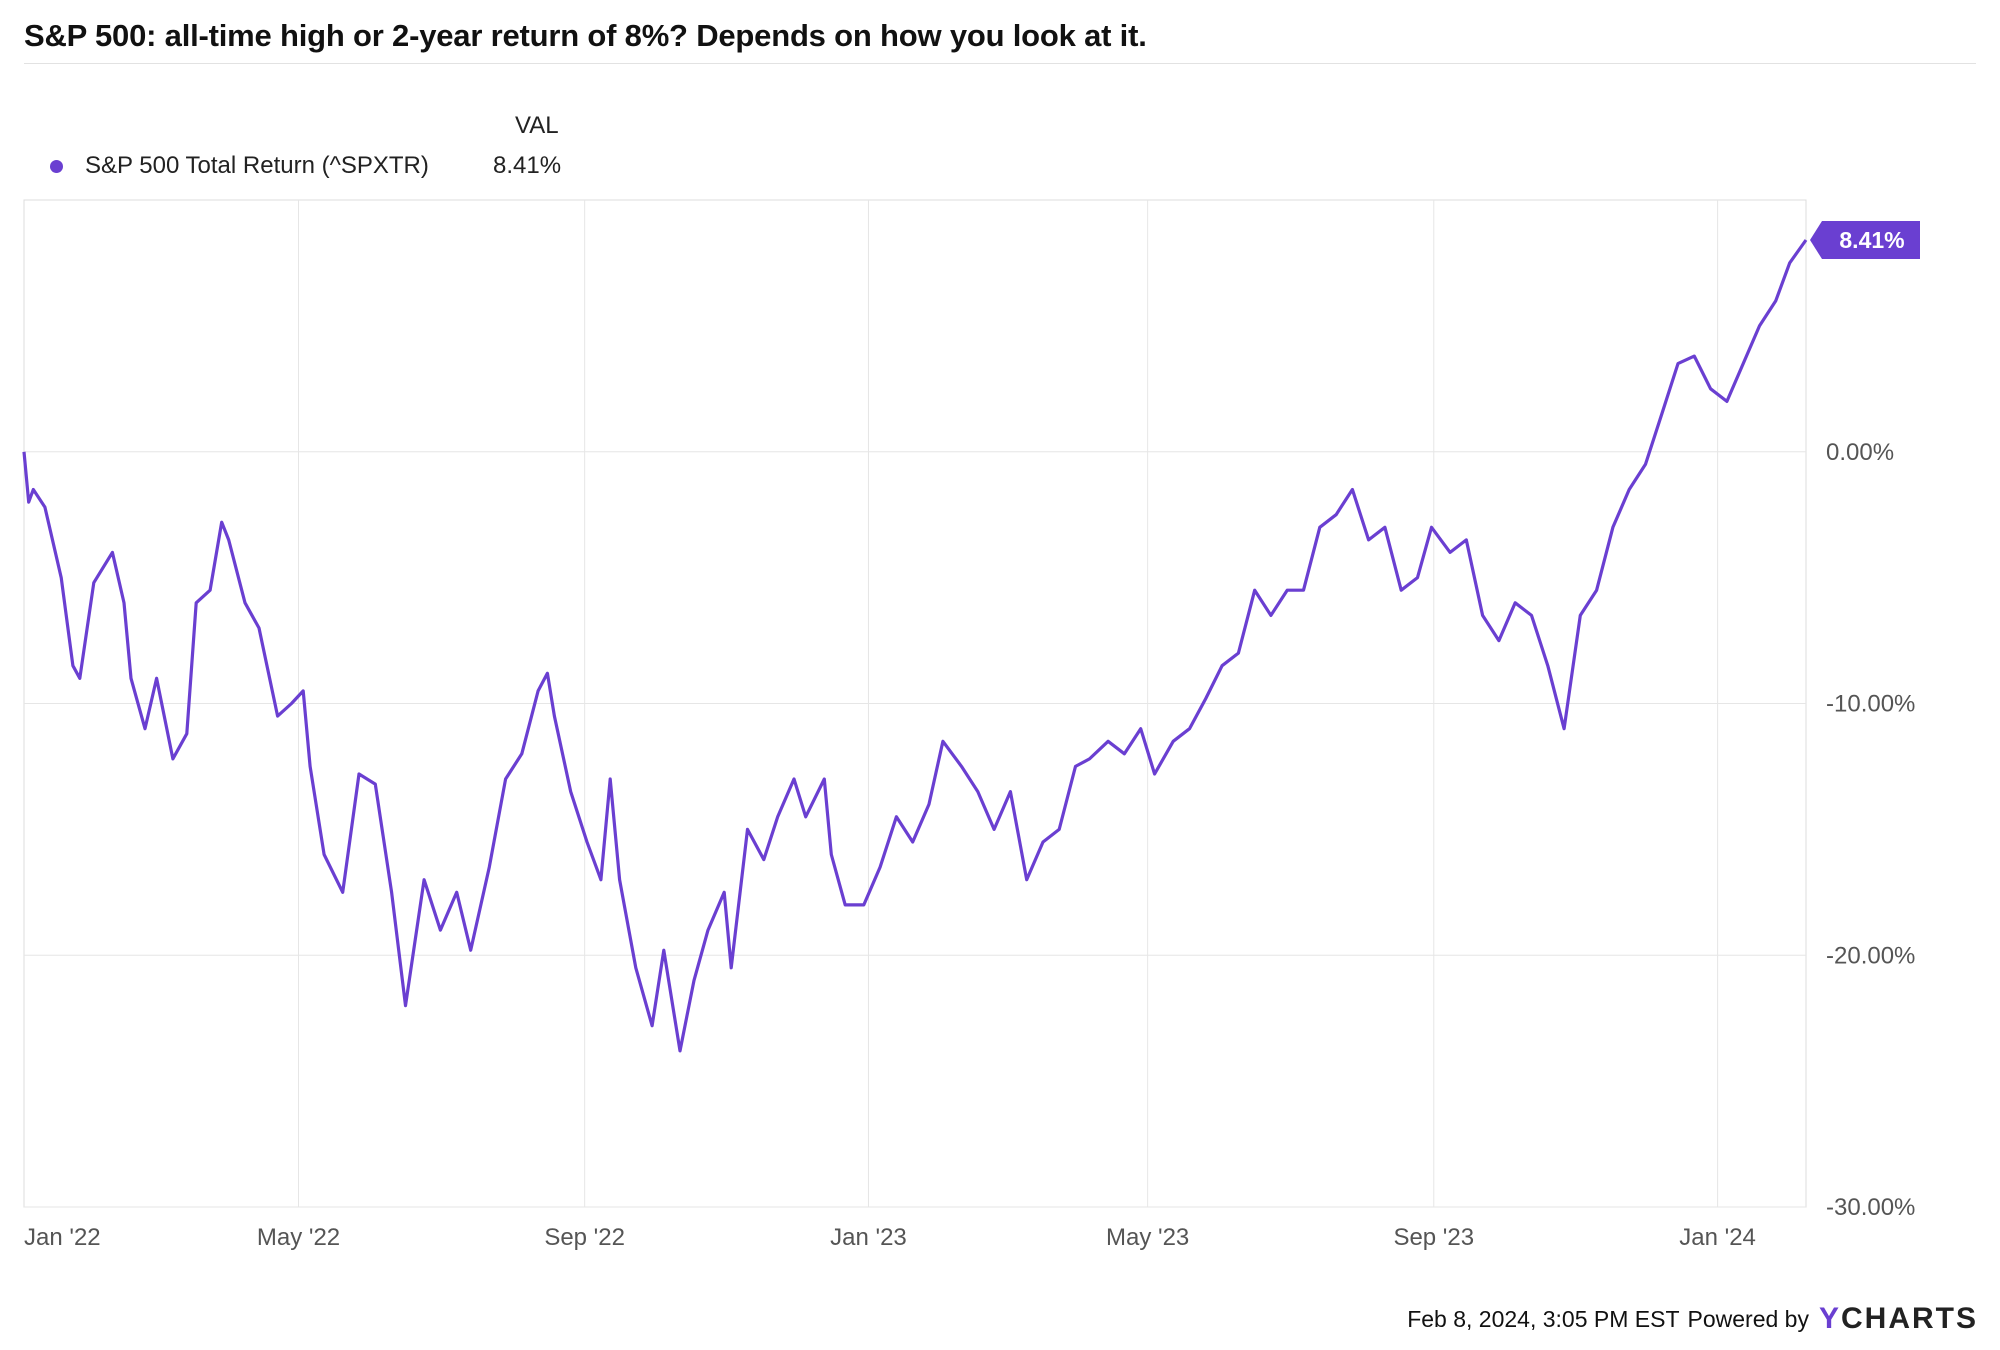  Describe the element at coordinates (56, 166) in the screenshot. I see `legend-series-dot` at that location.